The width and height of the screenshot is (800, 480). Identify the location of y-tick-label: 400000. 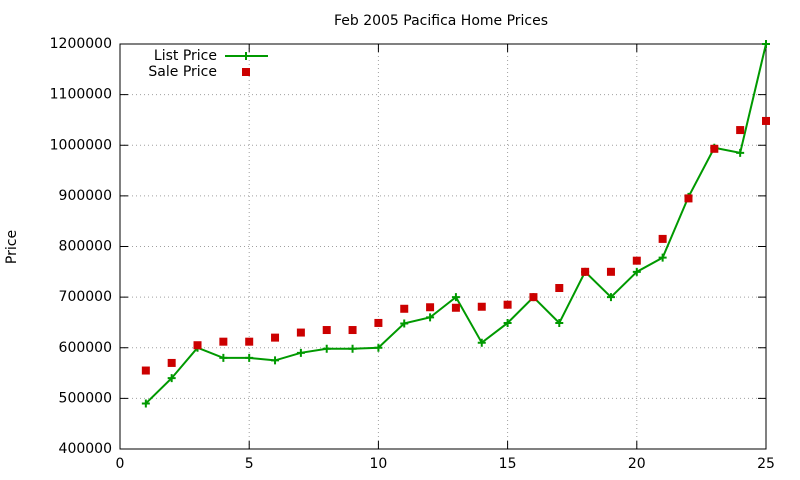
(85, 449).